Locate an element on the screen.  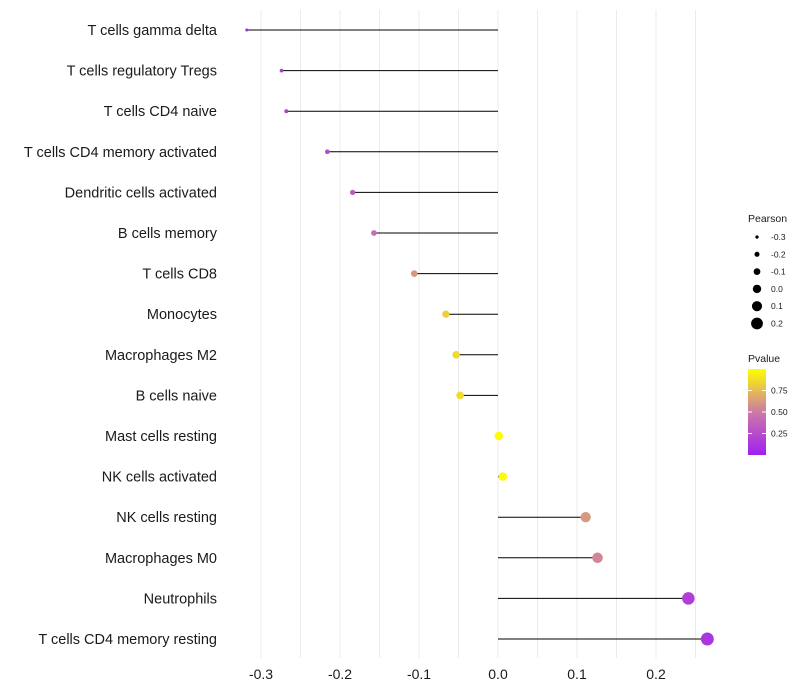
category-label: T cells CD4 memory resting is located at coordinates (127, 640).